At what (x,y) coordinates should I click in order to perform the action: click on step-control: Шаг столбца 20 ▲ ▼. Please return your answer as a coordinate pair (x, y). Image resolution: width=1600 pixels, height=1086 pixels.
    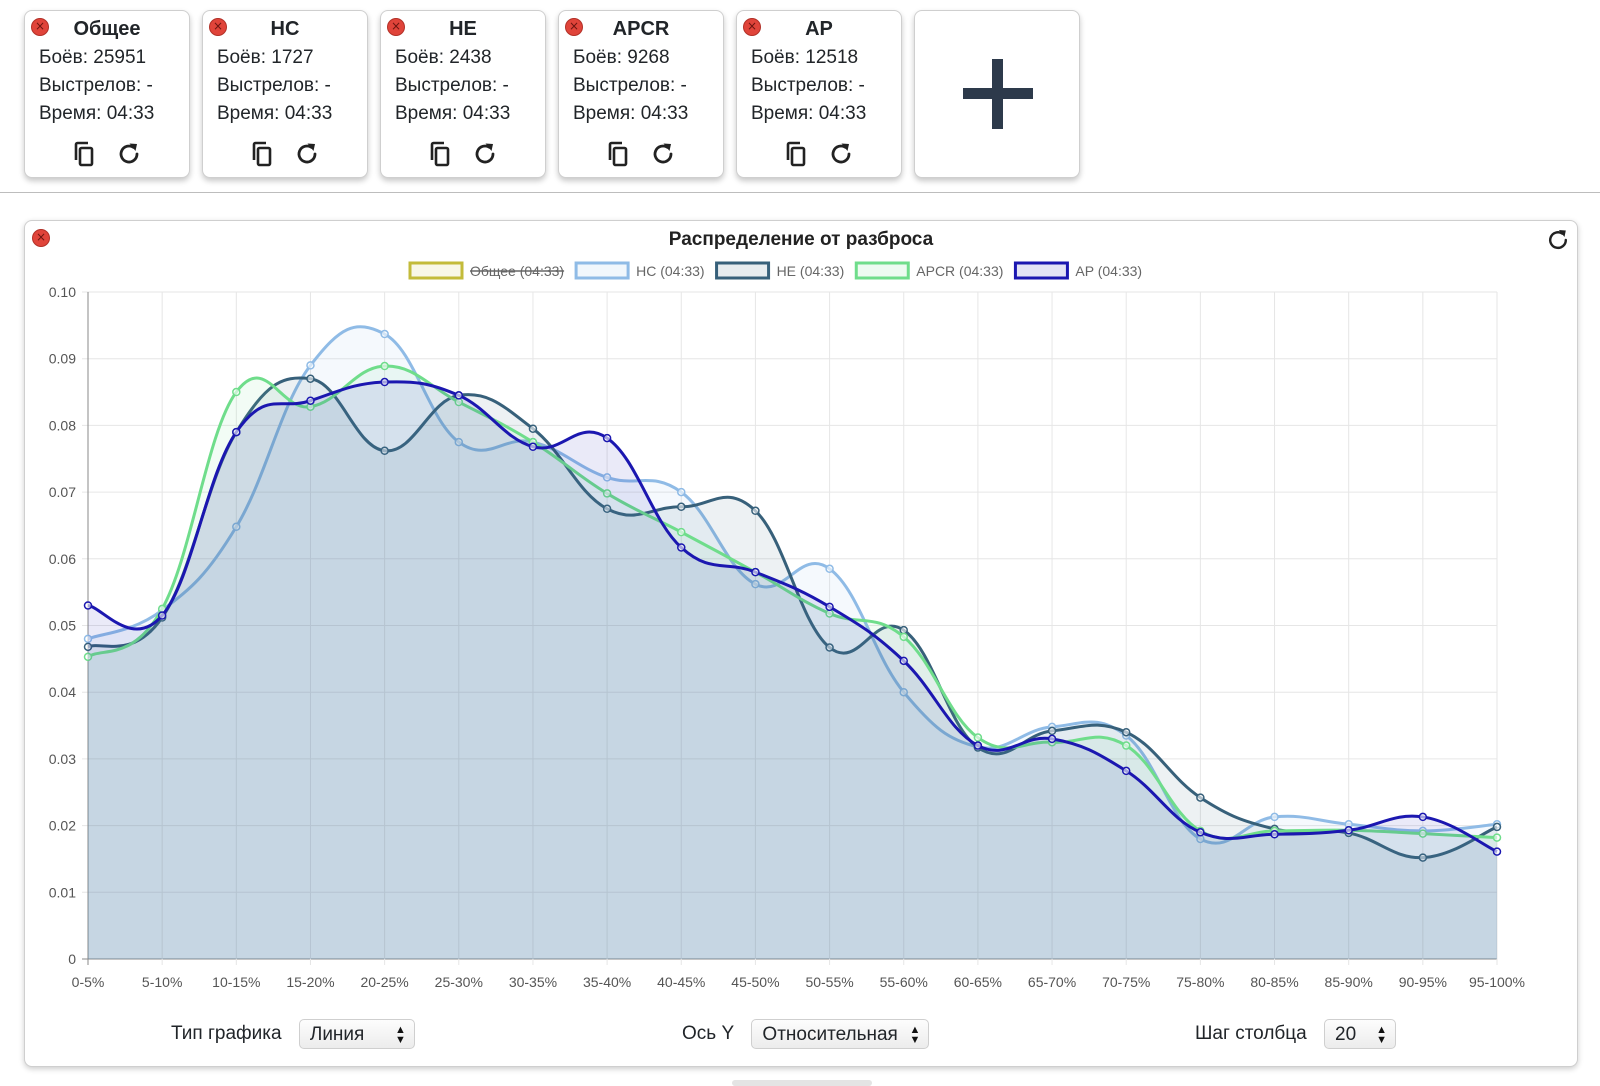
    Looking at the image, I should click on (1296, 1034).